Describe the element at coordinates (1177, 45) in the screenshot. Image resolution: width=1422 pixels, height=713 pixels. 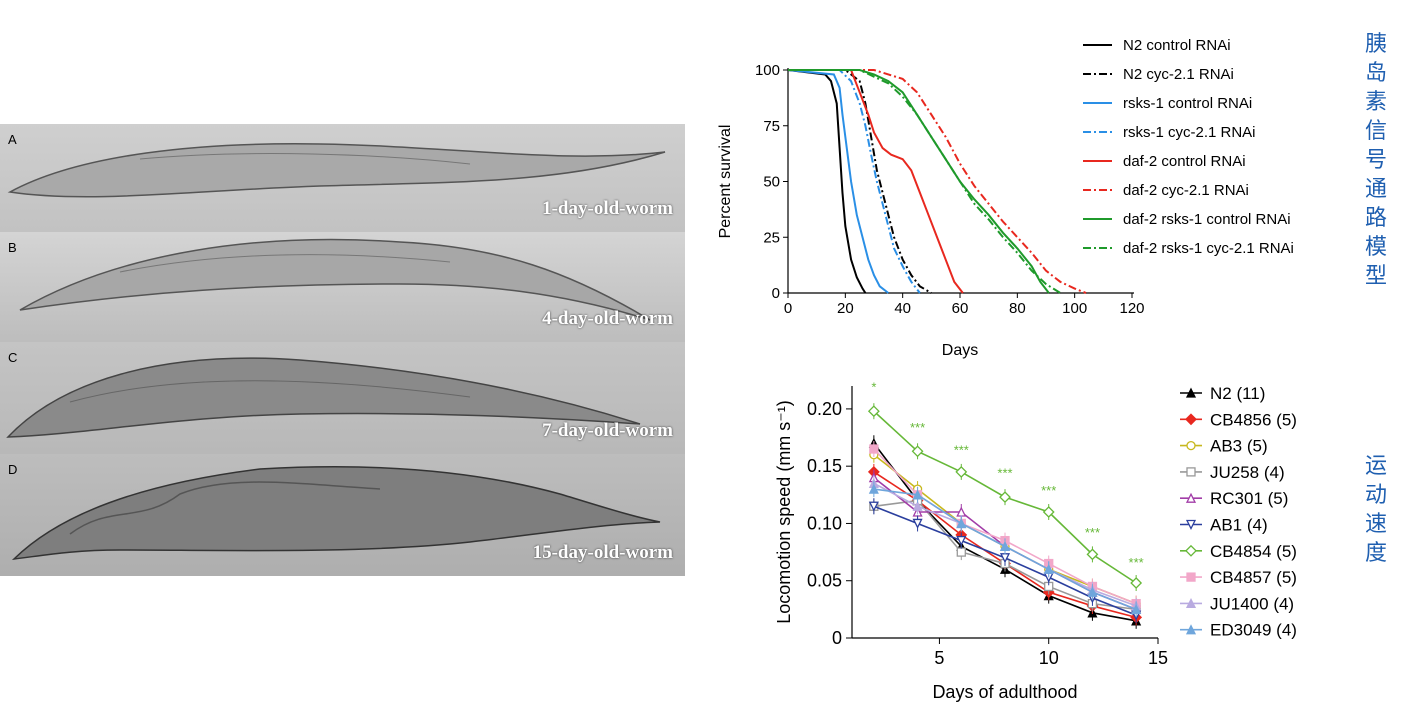
I see `survival-legend-label: N2 control RNAi` at that location.